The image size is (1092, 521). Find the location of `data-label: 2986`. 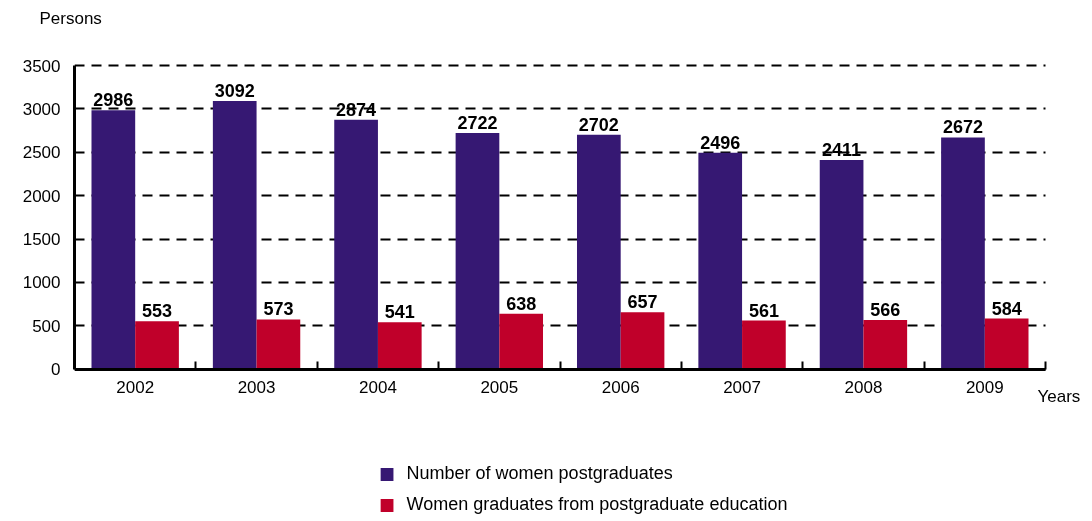

data-label: 2986 is located at coordinates (113, 100).